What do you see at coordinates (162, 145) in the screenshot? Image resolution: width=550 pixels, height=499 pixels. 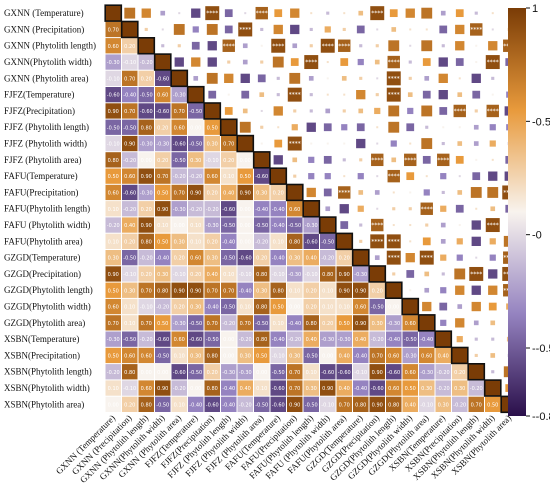 I see `cell-value: -0.30` at bounding box center [162, 145].